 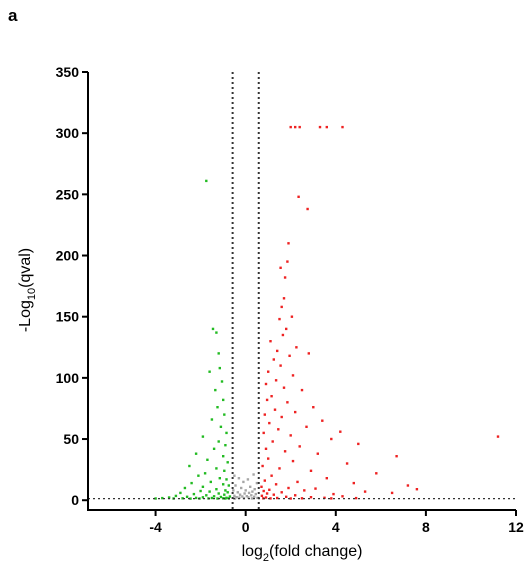 I want to click on y-tick-label-250: 250, so click(x=68, y=194).